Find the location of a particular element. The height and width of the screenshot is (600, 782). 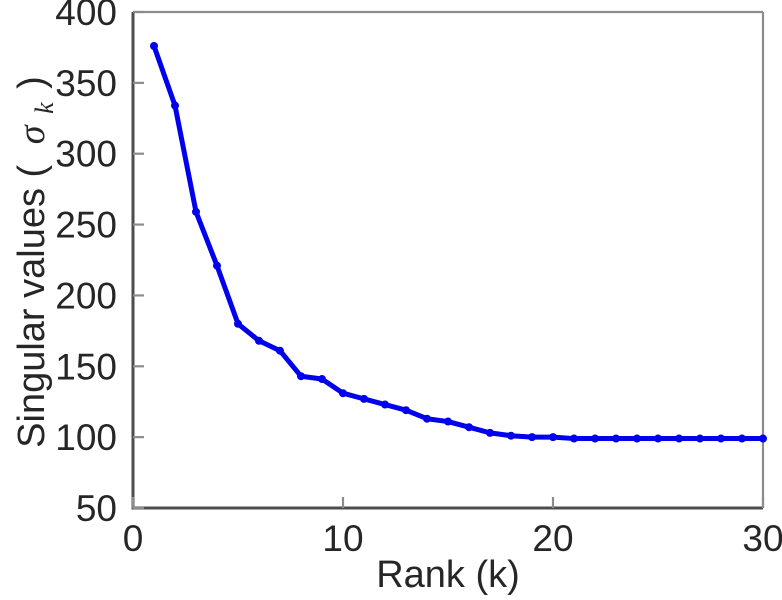

y-tick-label-200: 200 is located at coordinates (86, 295).